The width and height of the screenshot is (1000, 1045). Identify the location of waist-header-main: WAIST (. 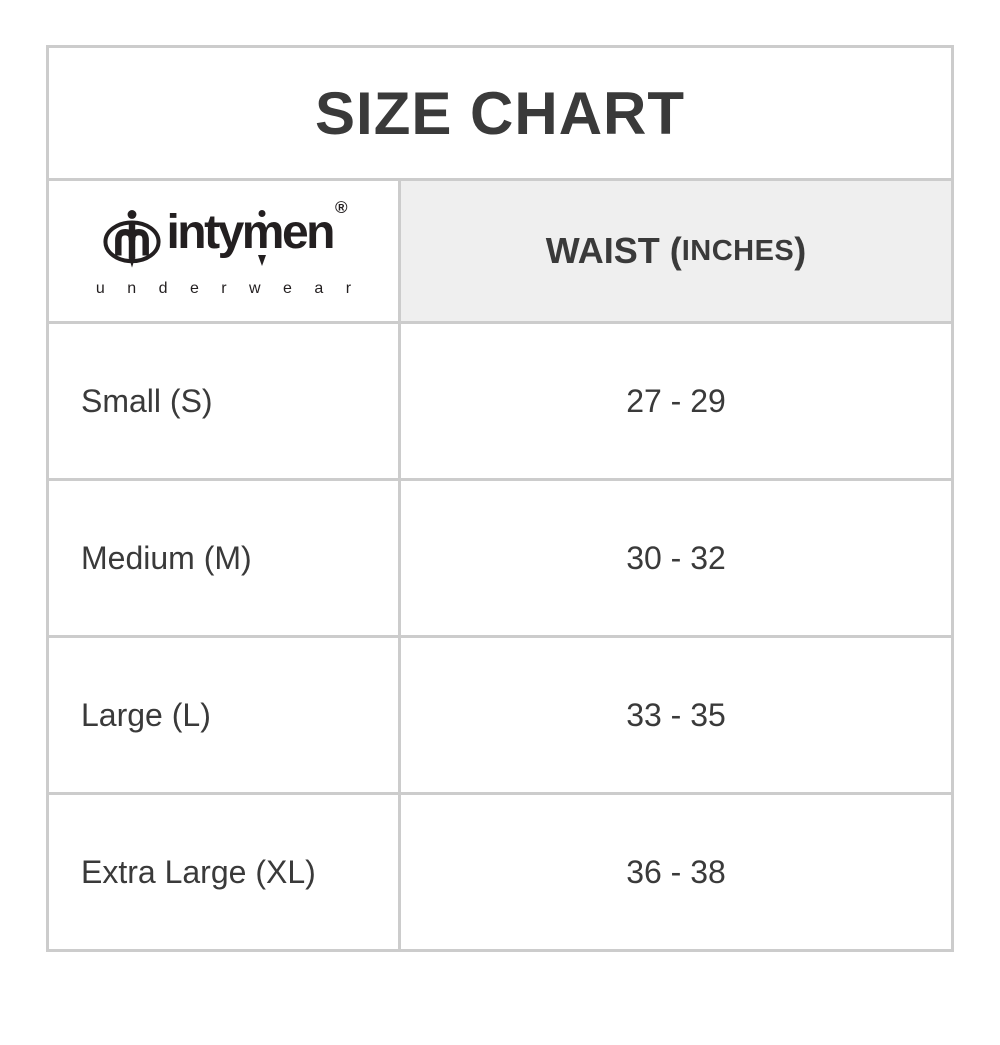
(613, 250).